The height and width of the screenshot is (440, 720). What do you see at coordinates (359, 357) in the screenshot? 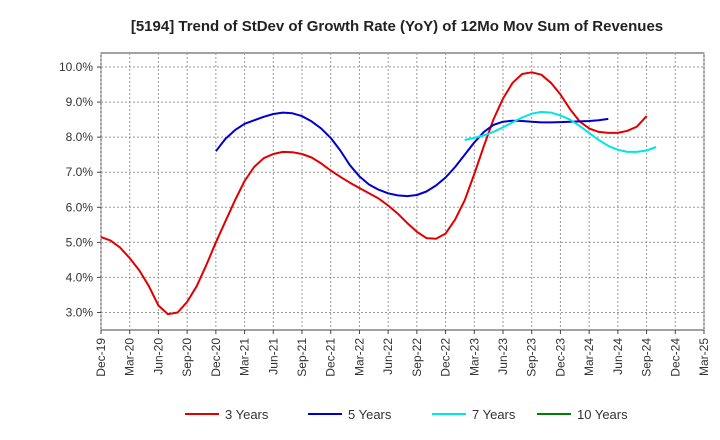
I see `x-tick-label: Mar-22` at bounding box center [359, 357].